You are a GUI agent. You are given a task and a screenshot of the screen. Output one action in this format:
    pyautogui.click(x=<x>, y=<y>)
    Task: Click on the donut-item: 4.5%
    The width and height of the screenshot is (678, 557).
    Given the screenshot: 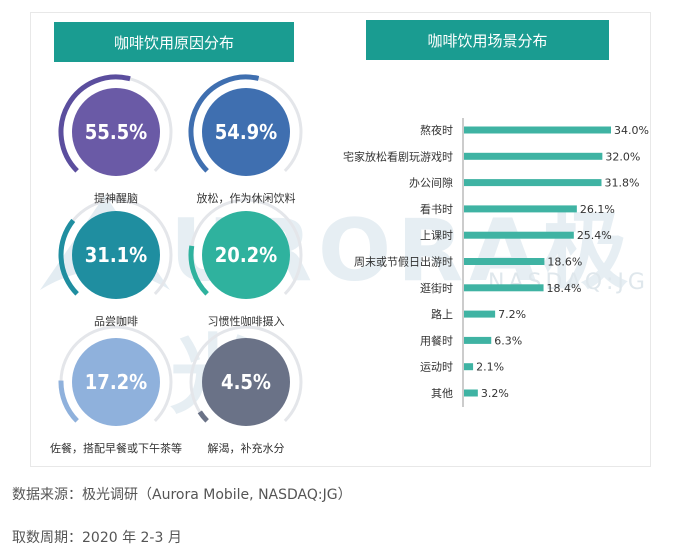 What is the action you would take?
    pyautogui.click(x=246, y=375)
    